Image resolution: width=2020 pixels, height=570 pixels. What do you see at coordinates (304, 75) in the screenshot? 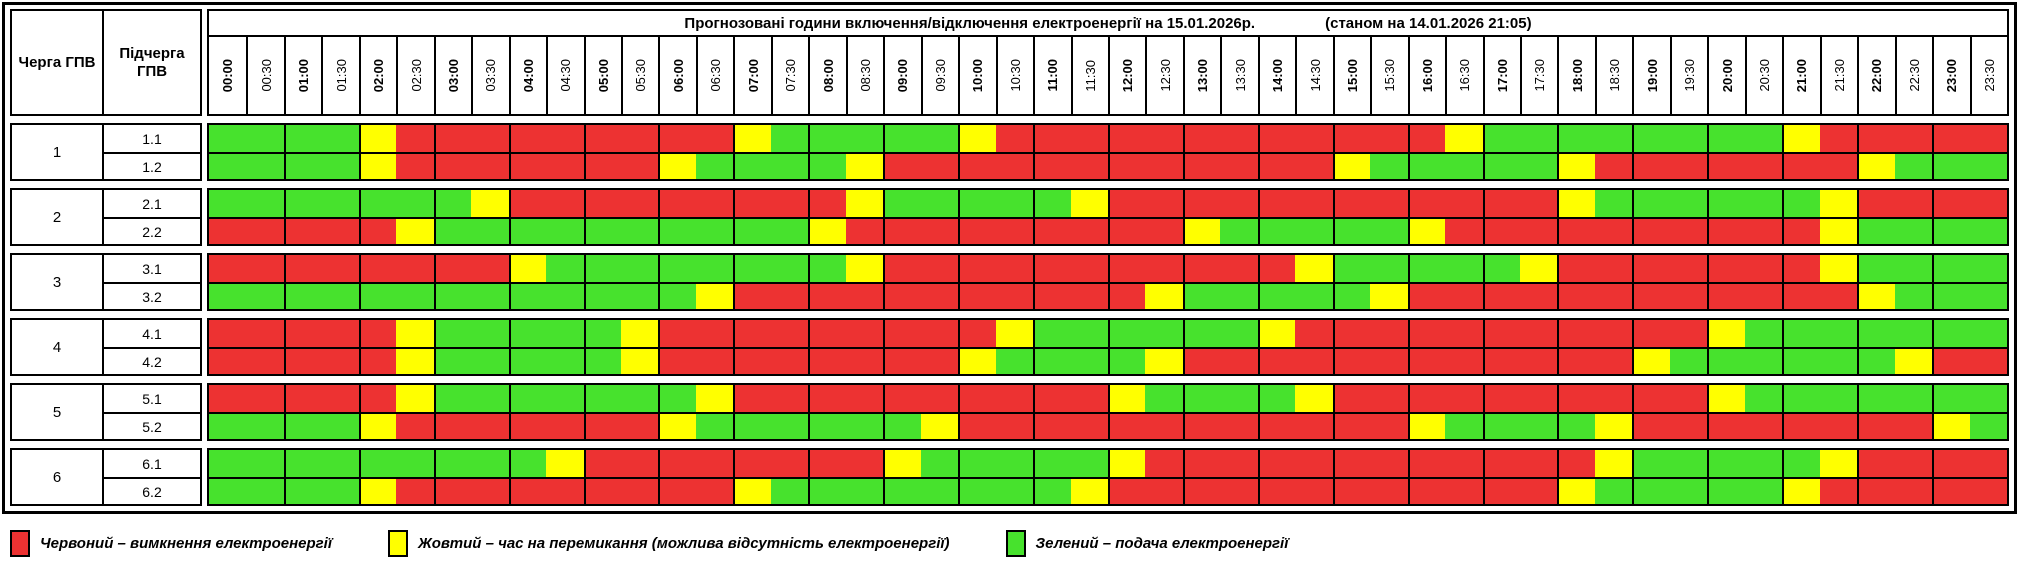
I see `time-slot-label: 01:00` at bounding box center [304, 75].